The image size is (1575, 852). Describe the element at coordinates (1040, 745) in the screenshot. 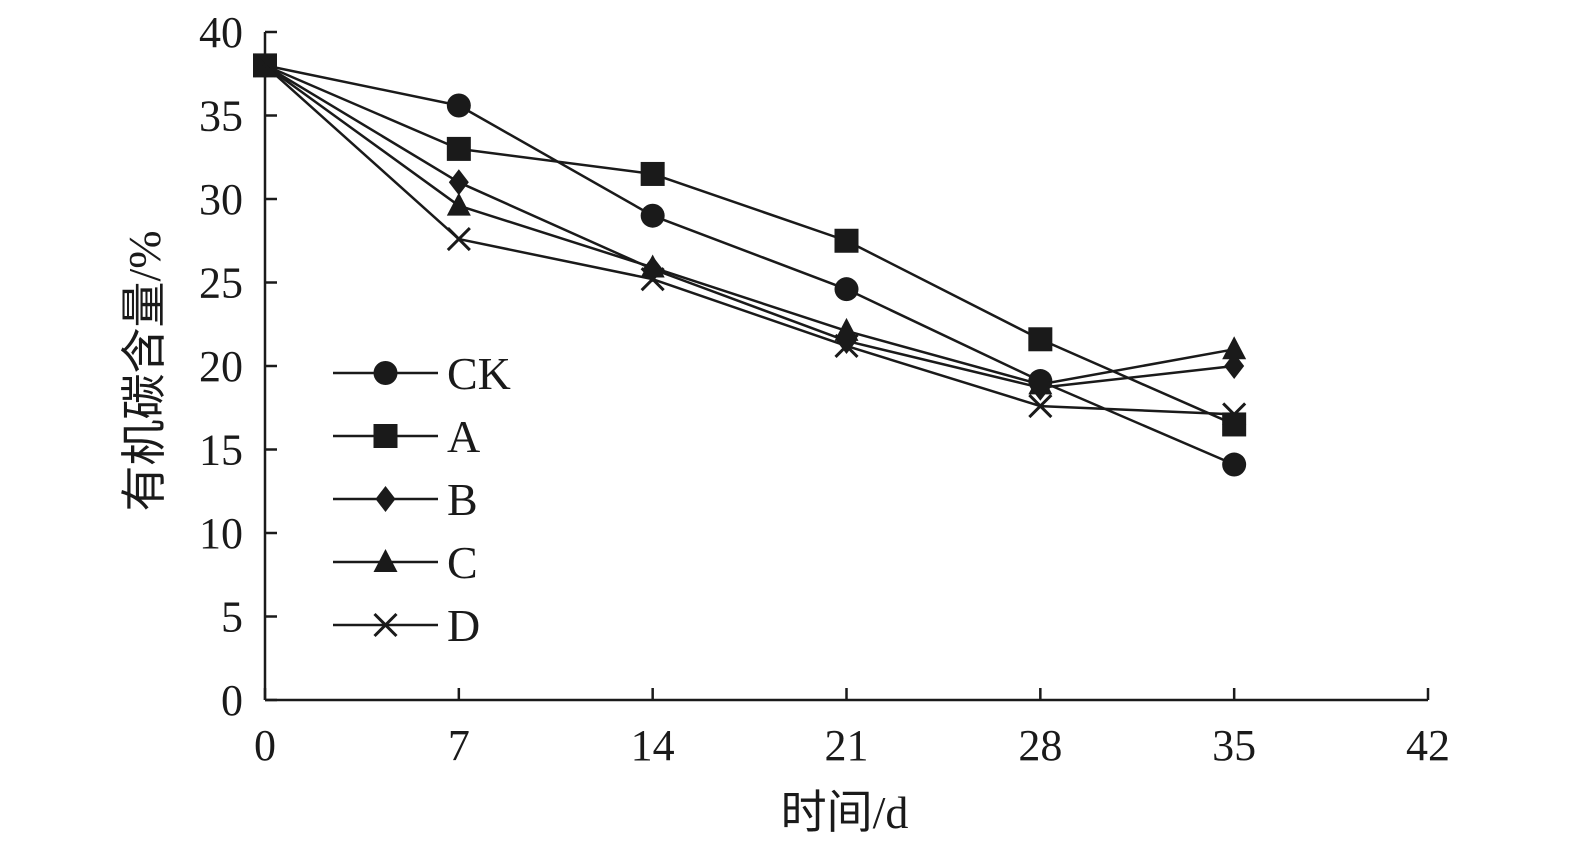

I see `x-tick-label: 28` at that location.